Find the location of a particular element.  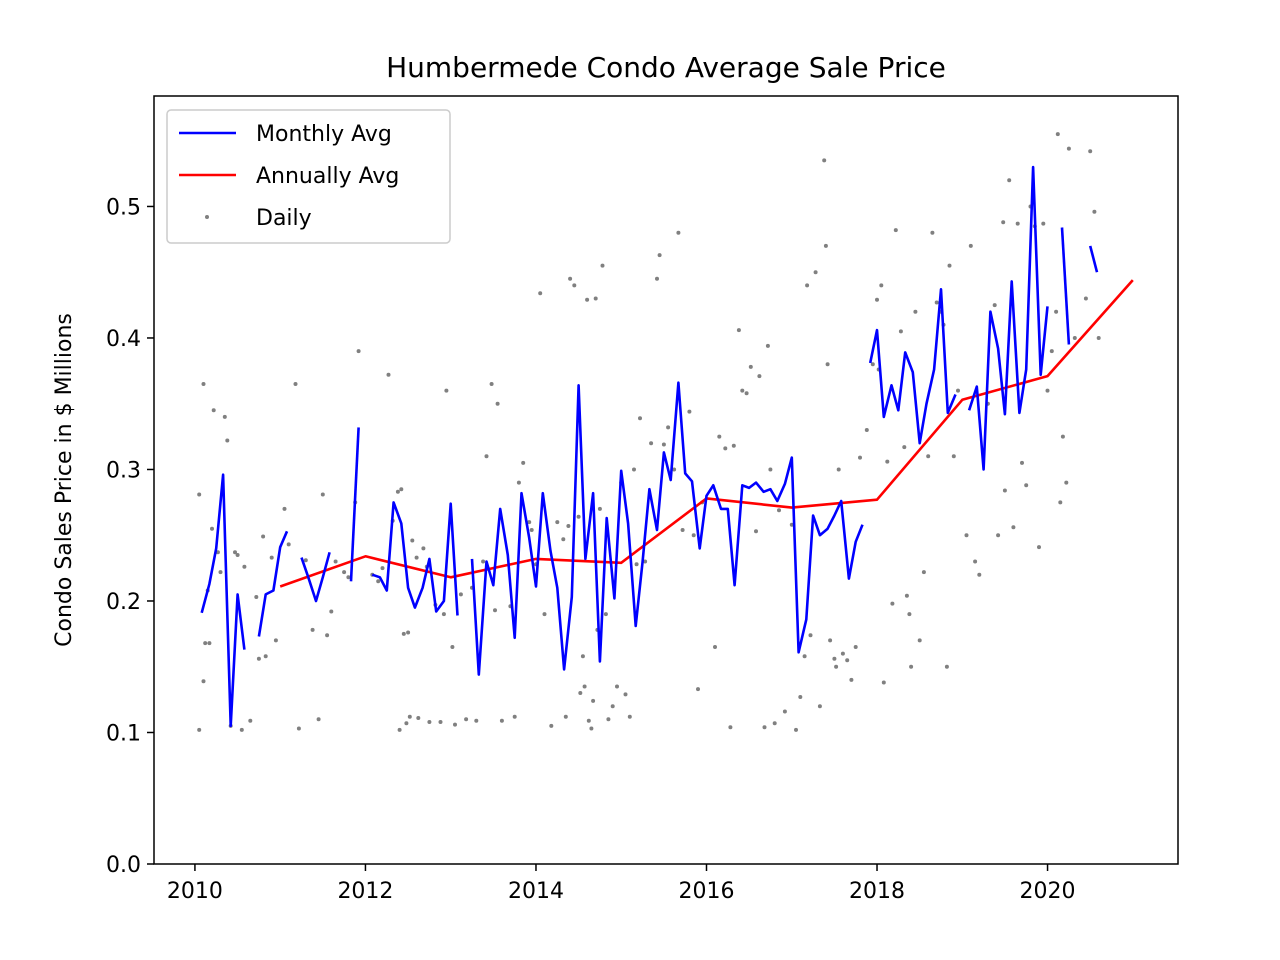

x-tick-label: 2014 is located at coordinates (536, 891).